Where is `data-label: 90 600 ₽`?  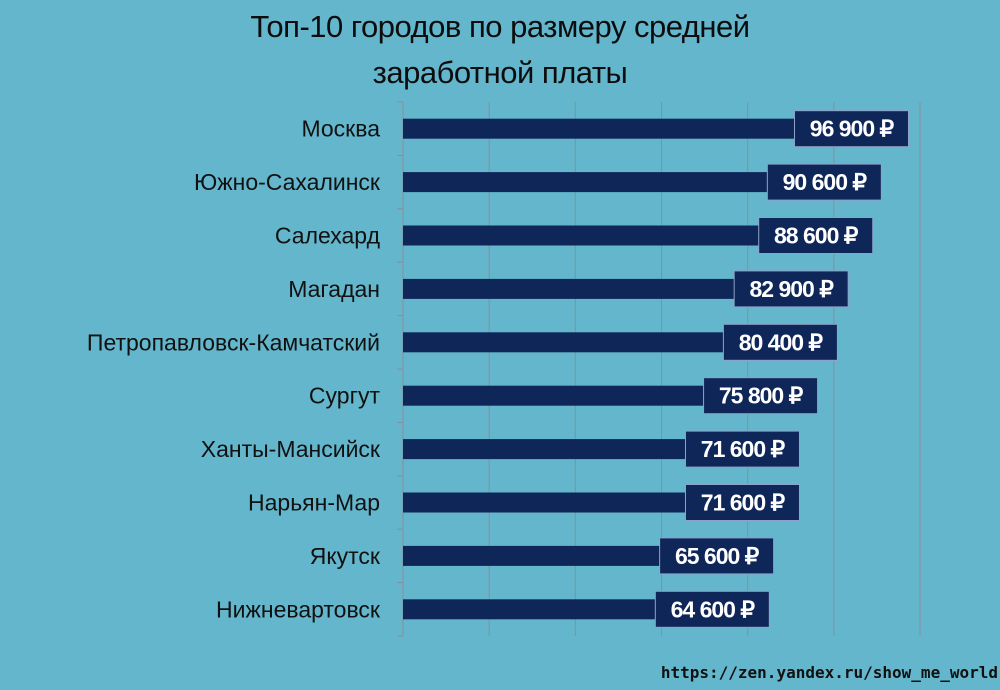 data-label: 90 600 ₽ is located at coordinates (825, 182).